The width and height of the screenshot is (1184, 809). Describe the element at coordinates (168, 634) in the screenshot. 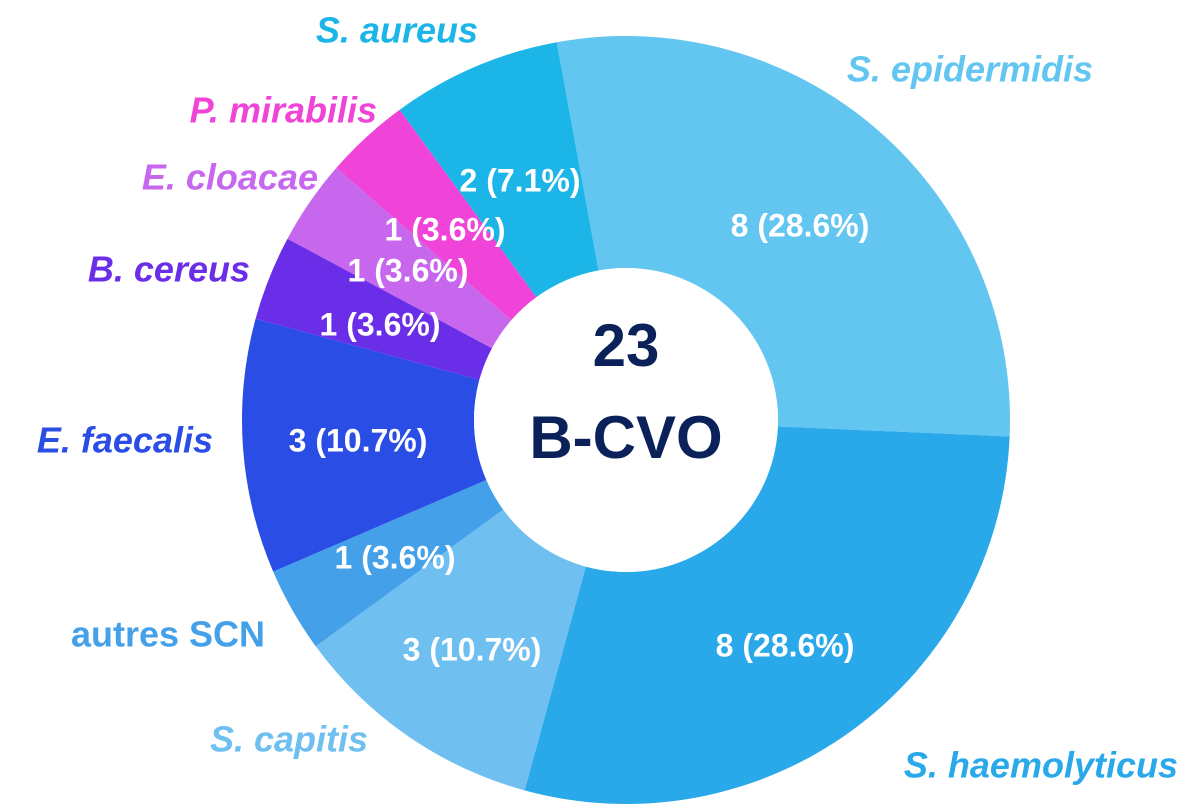

I see `category-label: autres SCN` at that location.